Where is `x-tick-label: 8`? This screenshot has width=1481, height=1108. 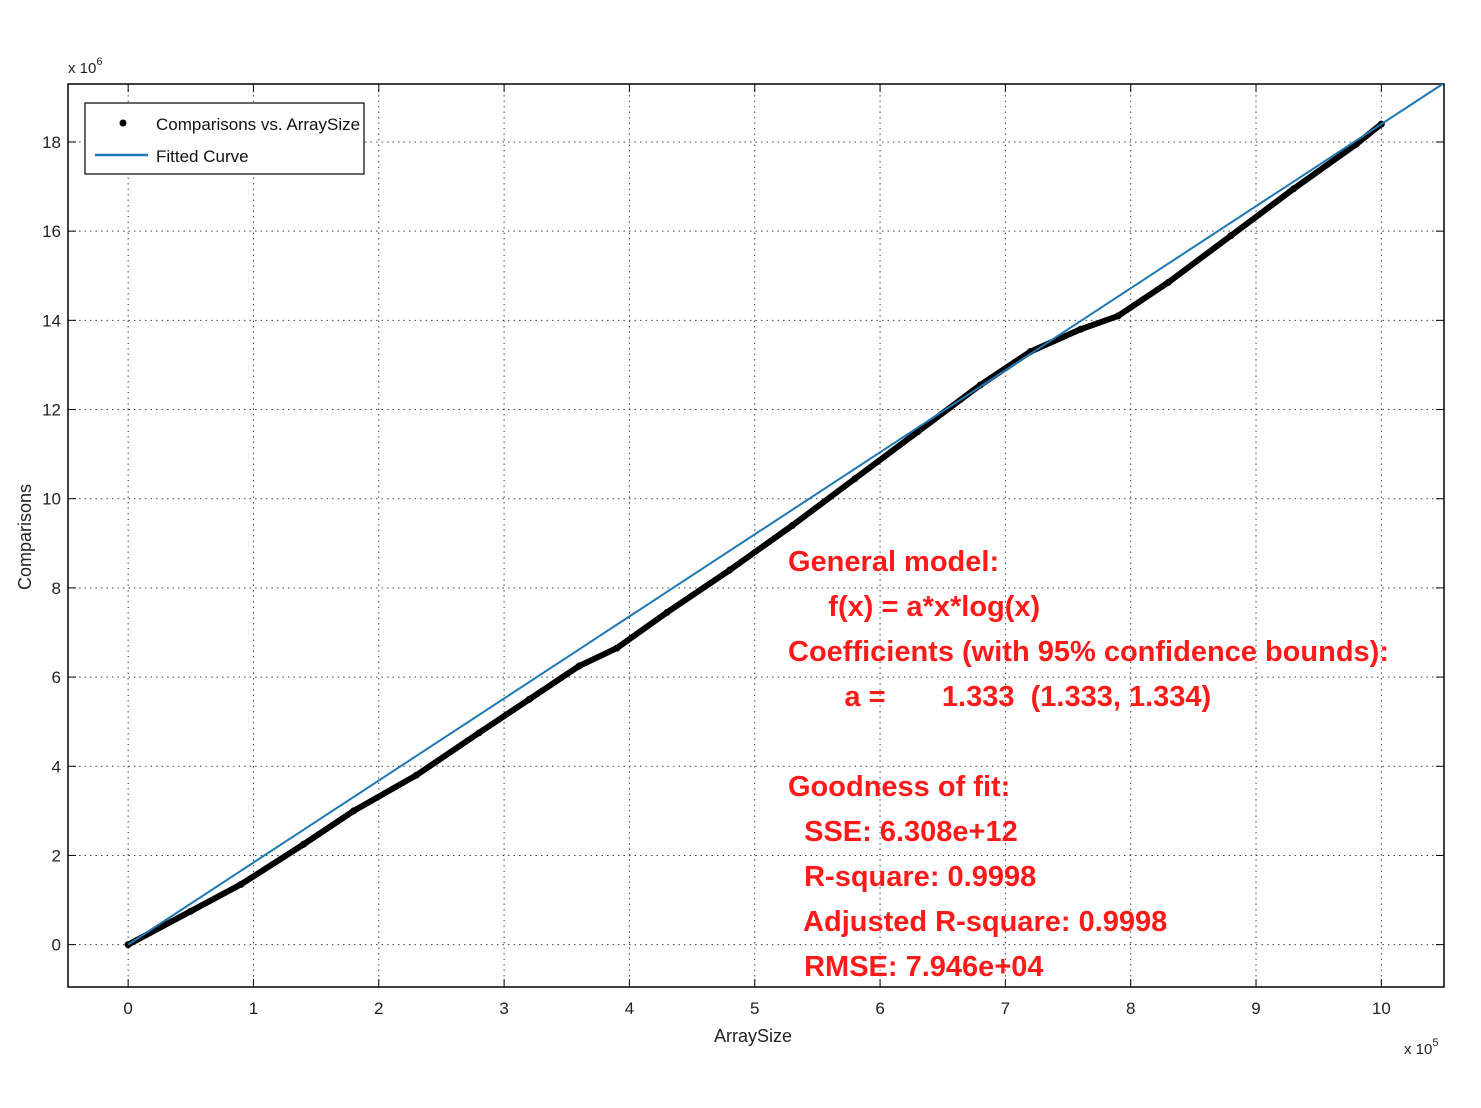
x-tick-label: 8 is located at coordinates (1130, 1008).